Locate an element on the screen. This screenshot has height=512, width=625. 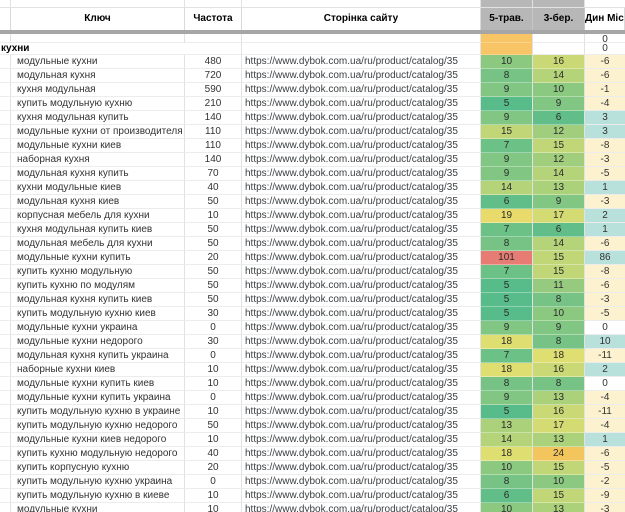
key-cell: купить модульную кухню украина is located at coordinates (98, 482).